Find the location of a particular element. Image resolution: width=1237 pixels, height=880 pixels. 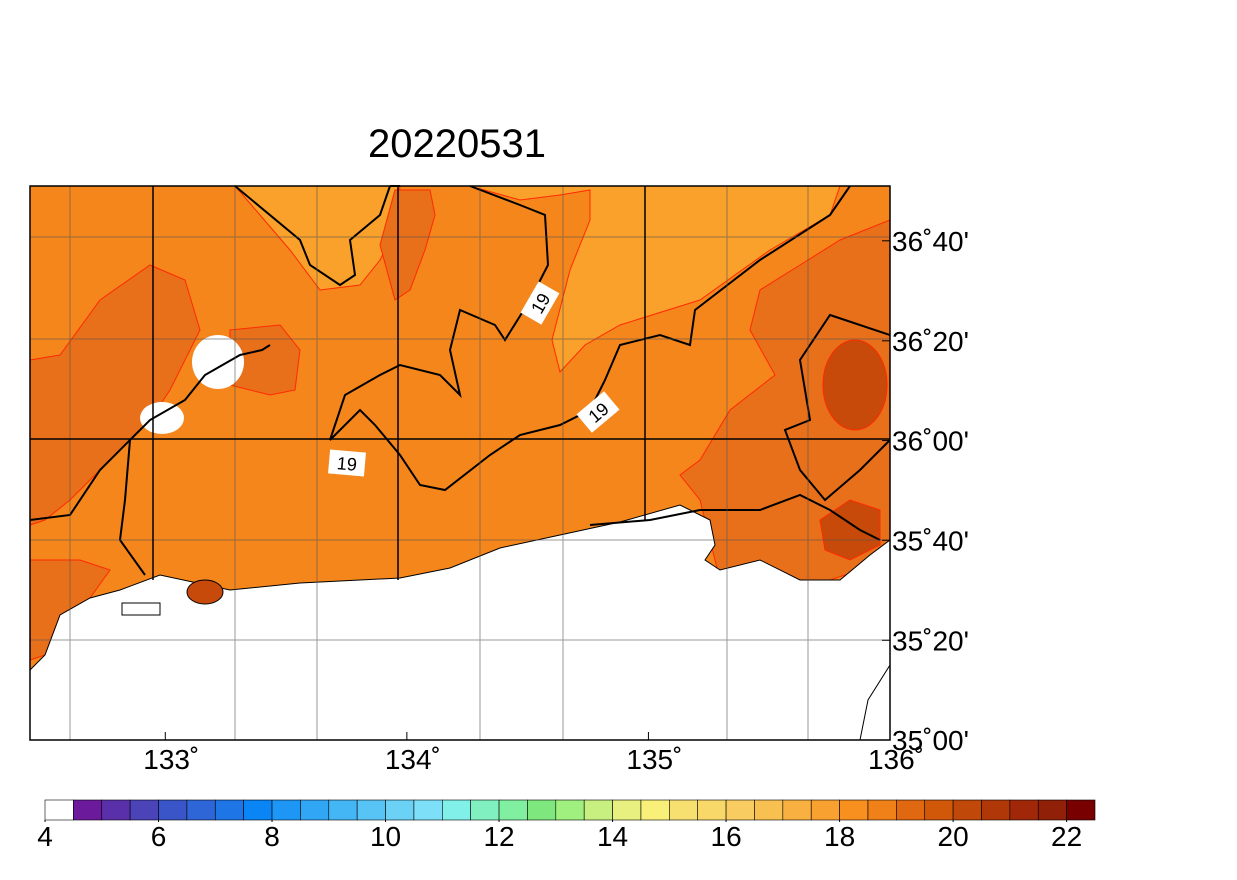

field-light is located at coordinates (640, 279).